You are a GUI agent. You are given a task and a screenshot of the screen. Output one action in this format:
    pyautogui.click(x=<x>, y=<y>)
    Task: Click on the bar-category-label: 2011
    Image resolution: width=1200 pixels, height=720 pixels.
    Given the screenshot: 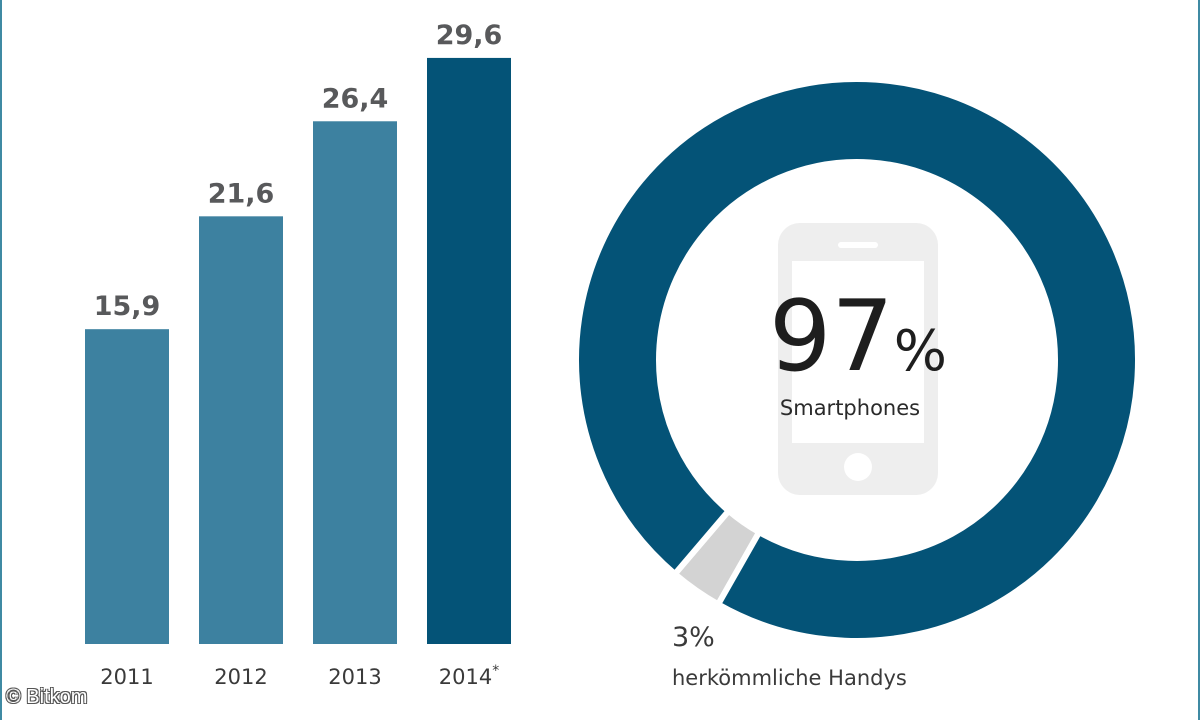 What is the action you would take?
    pyautogui.click(x=126, y=677)
    